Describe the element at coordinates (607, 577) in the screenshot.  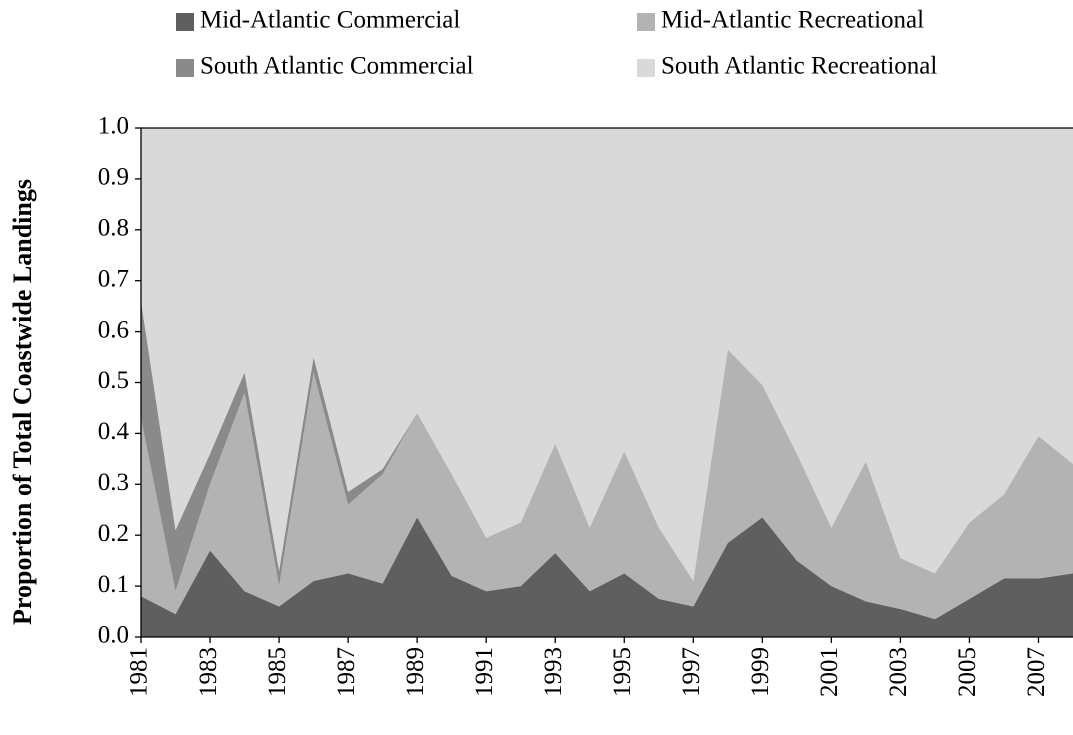
I see `area` at that location.